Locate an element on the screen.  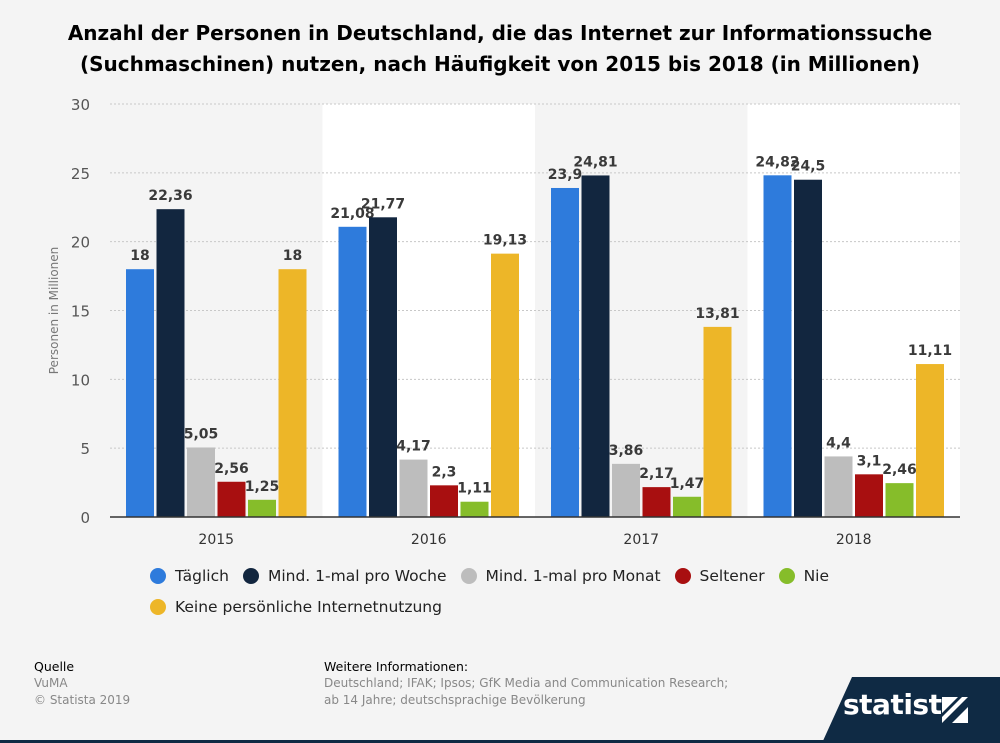
statista-logo-icon is located at coordinates (955, 710).